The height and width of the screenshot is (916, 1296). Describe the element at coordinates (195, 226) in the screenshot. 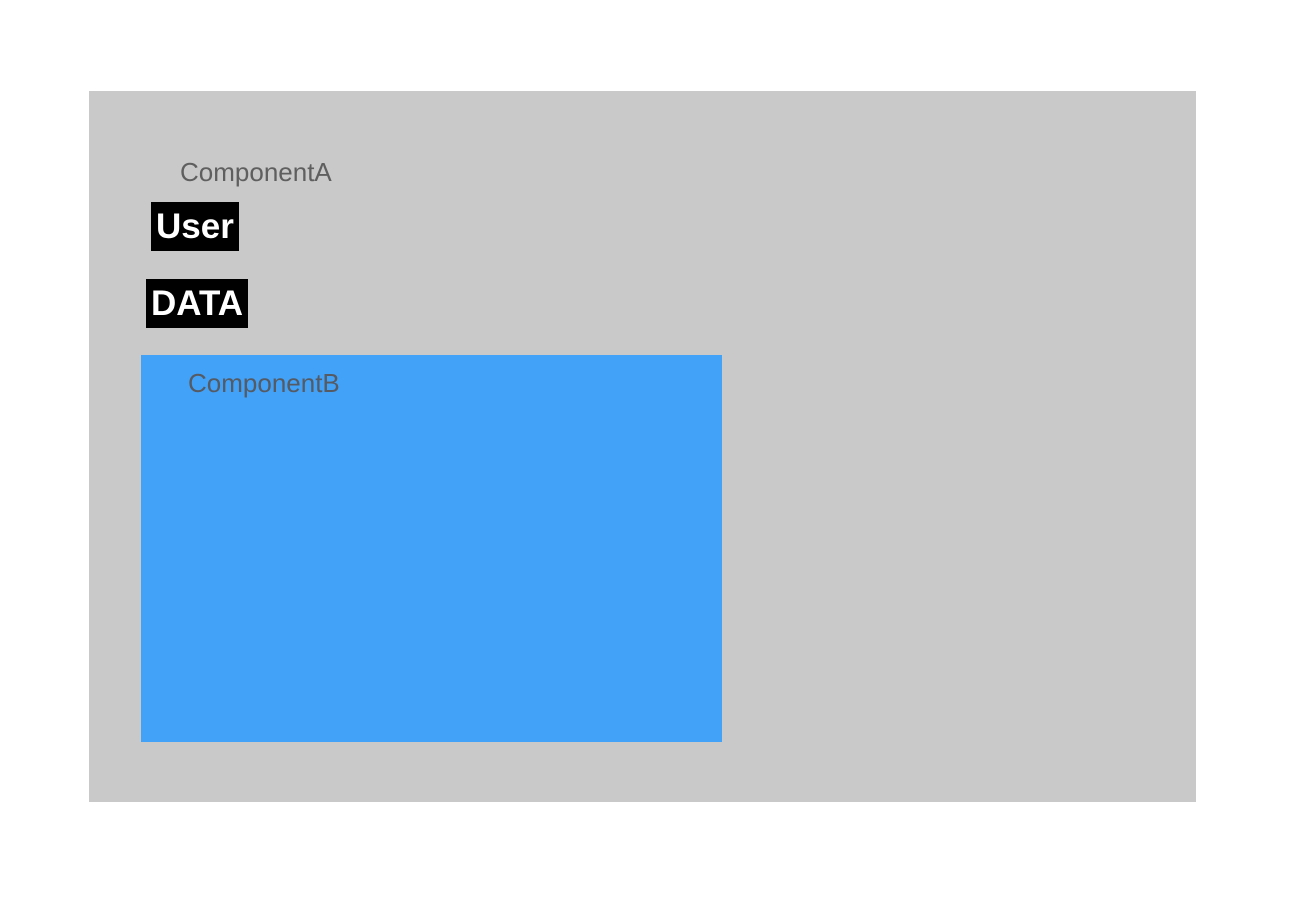

I see `user-tag: User` at that location.